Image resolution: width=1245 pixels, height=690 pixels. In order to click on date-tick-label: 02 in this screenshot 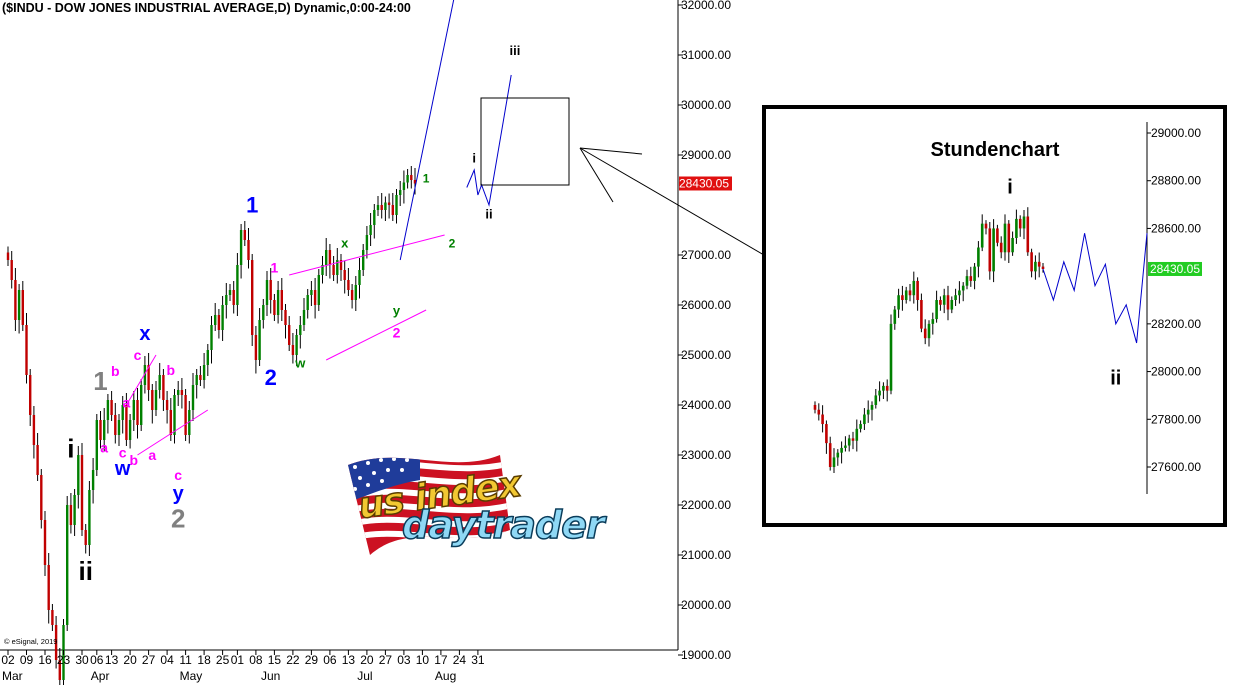, I will do `click(8, 660)`.